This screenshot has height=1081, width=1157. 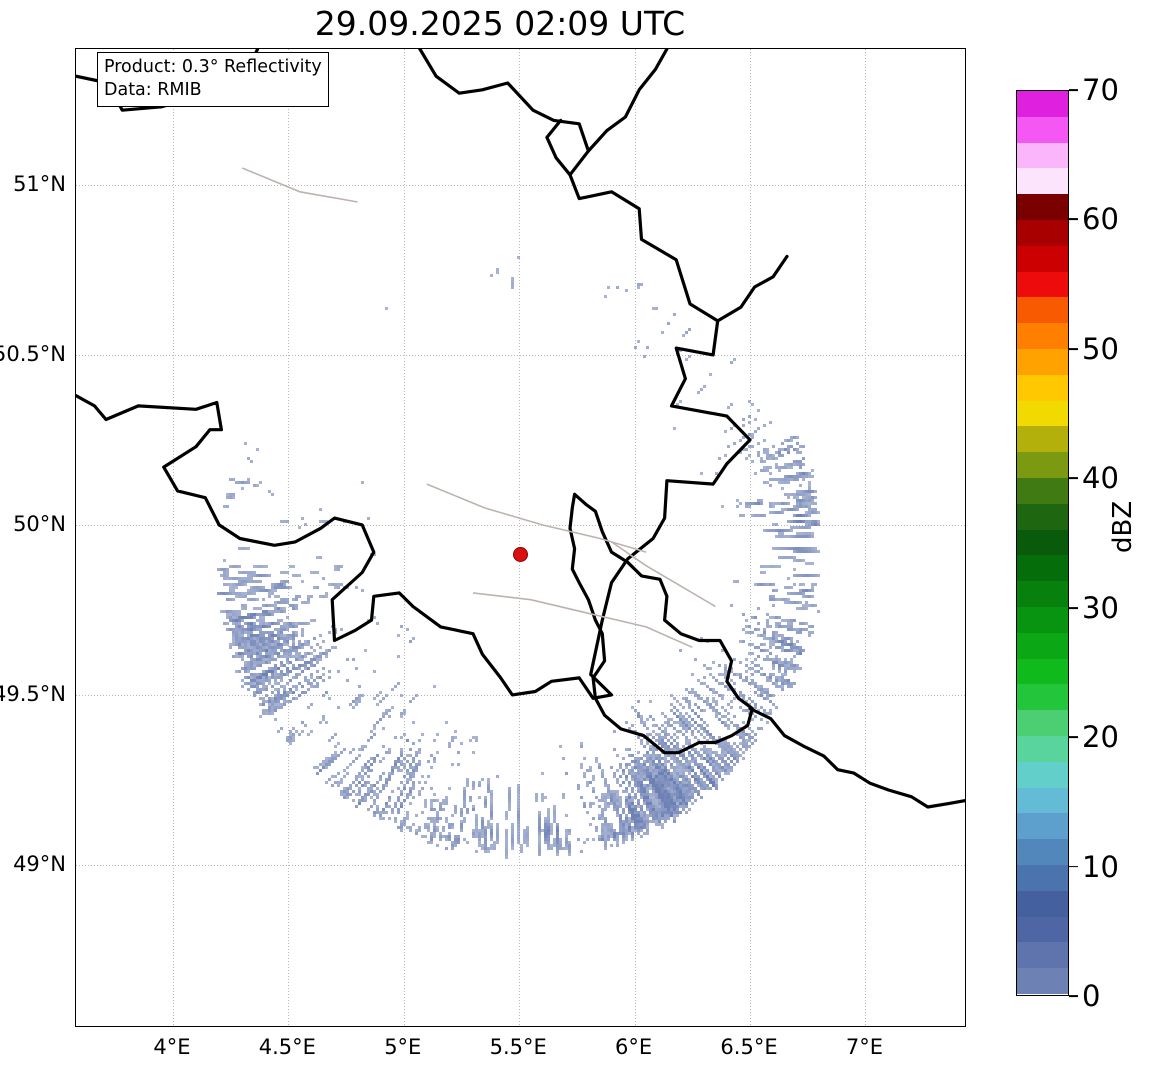 I want to click on colorbar-tick-label-50: 50, so click(x=1100, y=348).